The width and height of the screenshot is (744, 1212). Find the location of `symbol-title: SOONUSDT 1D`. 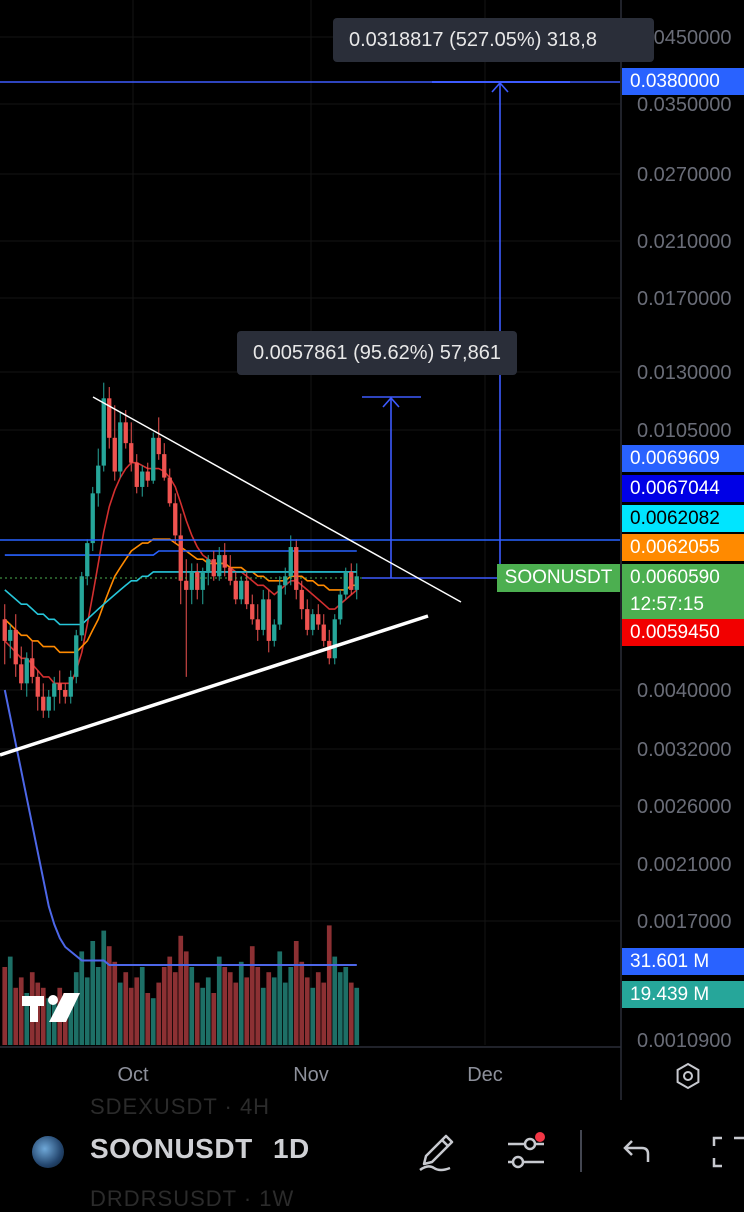

symbol-title: SOONUSDT 1D is located at coordinates (200, 1149).